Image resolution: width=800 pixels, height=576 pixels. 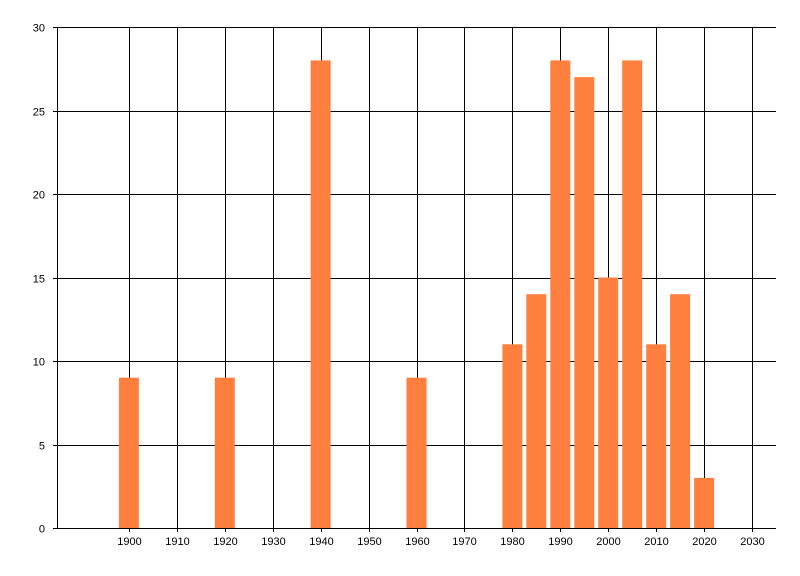 What do you see at coordinates (224, 452) in the screenshot?
I see `bar-1920` at bounding box center [224, 452].